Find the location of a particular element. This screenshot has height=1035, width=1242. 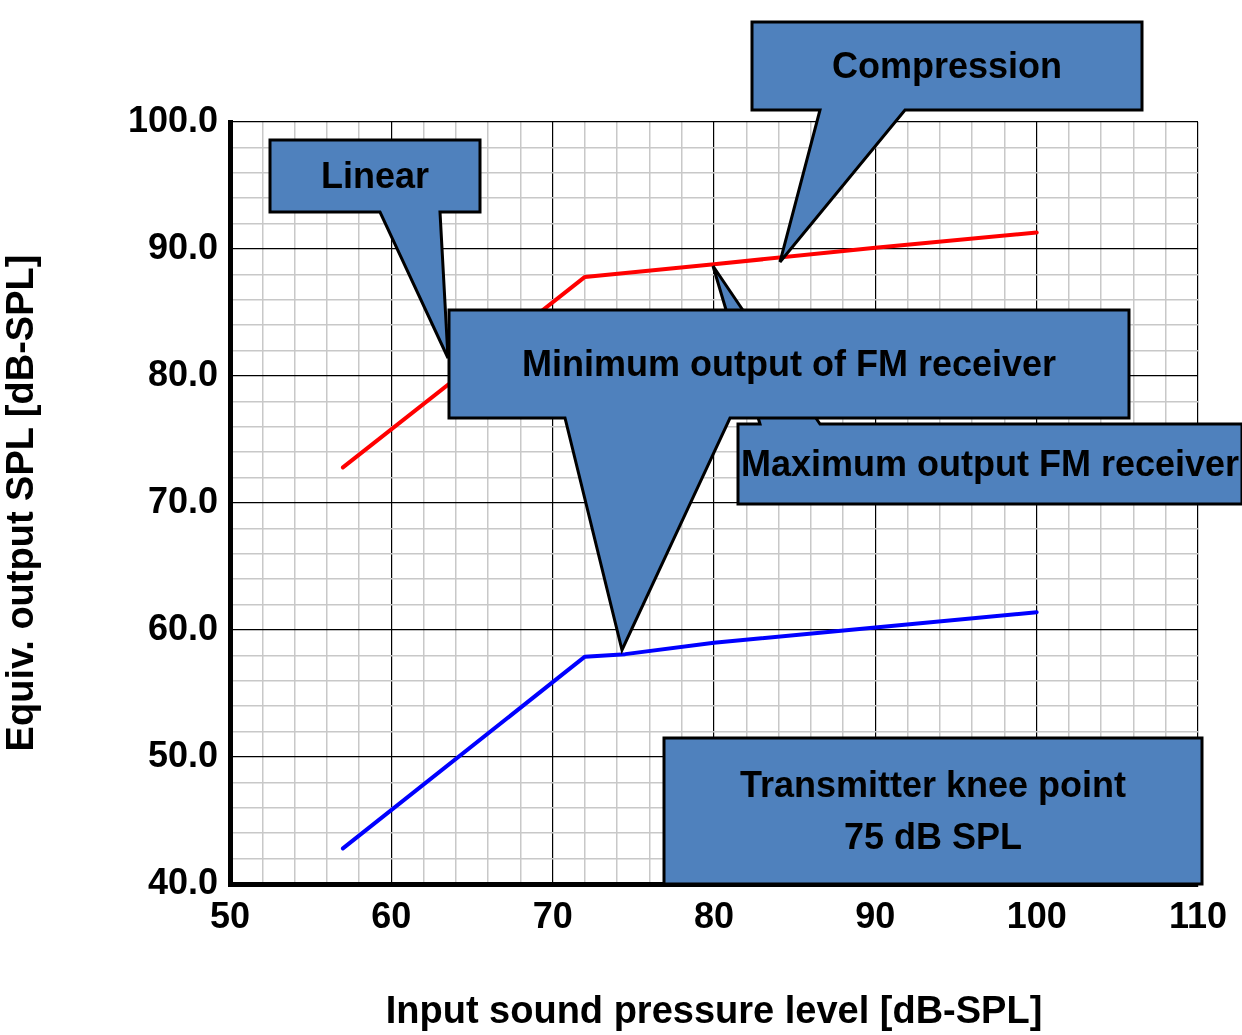

x-tick-label: 70 is located at coordinates (552, 915).